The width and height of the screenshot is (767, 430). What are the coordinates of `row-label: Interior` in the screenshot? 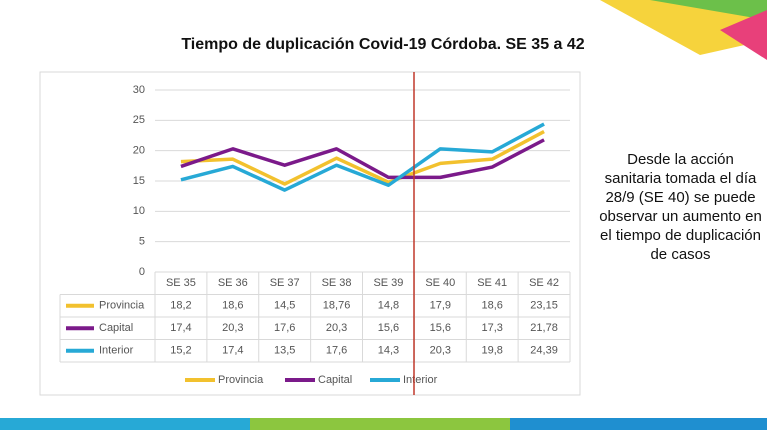 It's located at (116, 351).